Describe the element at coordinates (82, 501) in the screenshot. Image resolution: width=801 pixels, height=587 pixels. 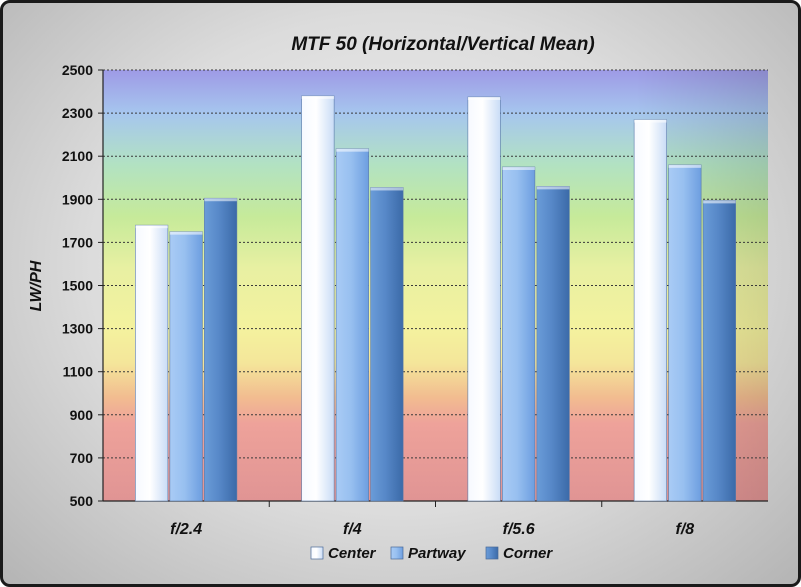
I see `y-tick-label: 500` at that location.